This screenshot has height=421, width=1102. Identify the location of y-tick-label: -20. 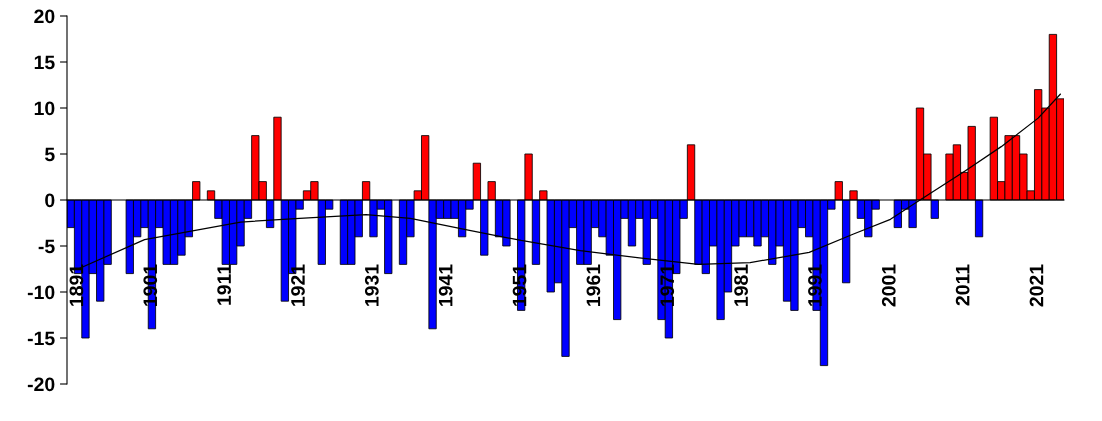
(41, 384).